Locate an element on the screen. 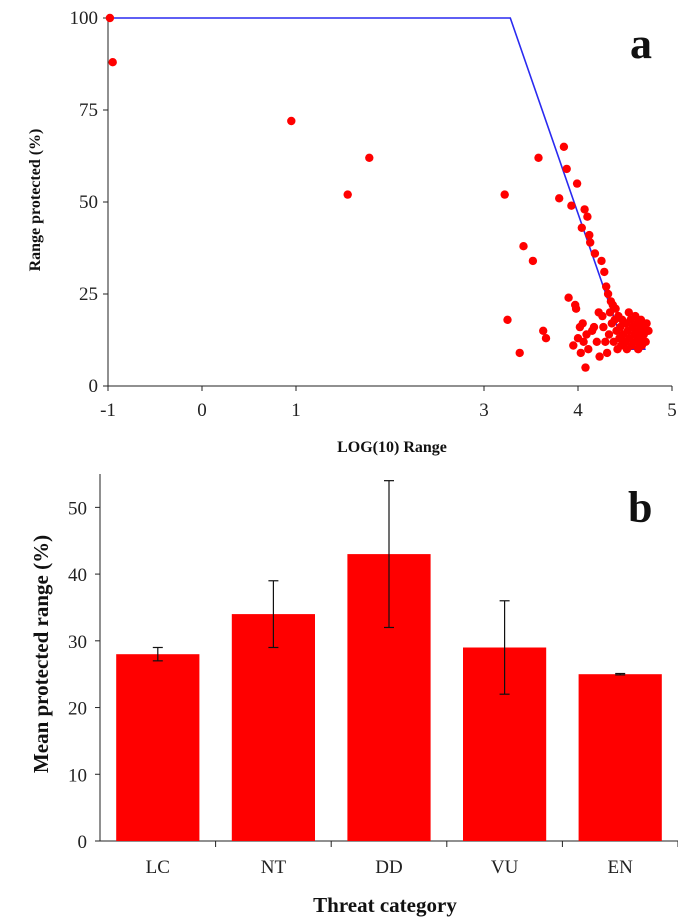  panel-a-x-axis-title: LOG(10) Range is located at coordinates (392, 447).